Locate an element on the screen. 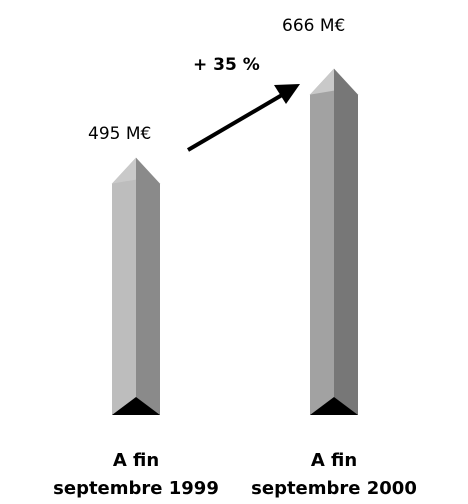  bar-1999-base-triangle is located at coordinates (136, 406).